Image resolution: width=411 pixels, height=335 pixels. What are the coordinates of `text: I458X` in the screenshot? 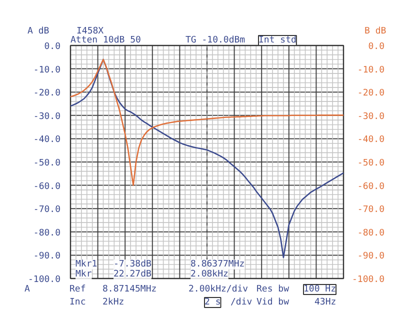 It's located at (90, 31).